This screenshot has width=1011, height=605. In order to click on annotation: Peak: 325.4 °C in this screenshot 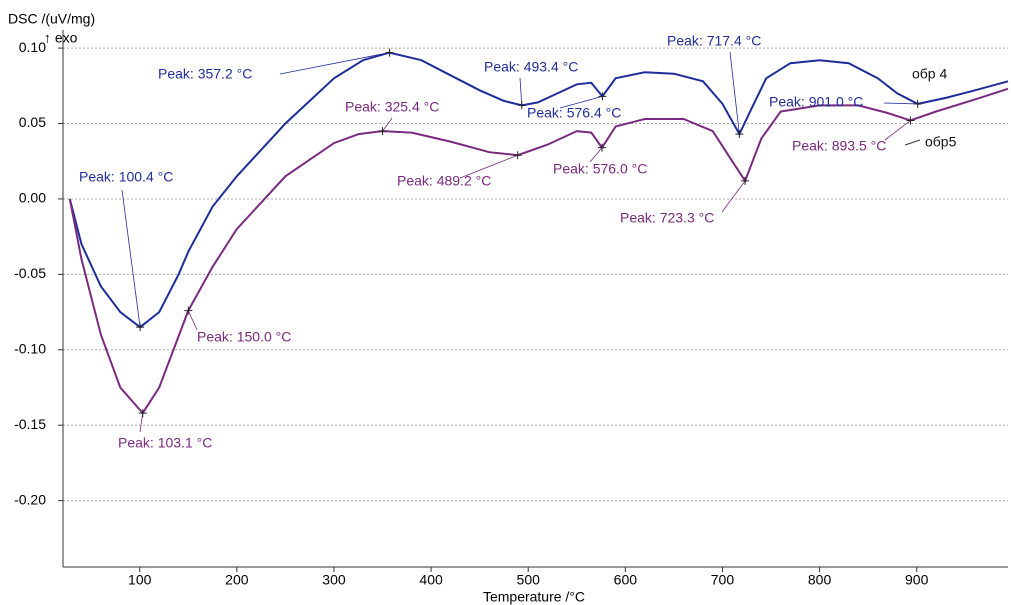, I will do `click(392, 107)`.